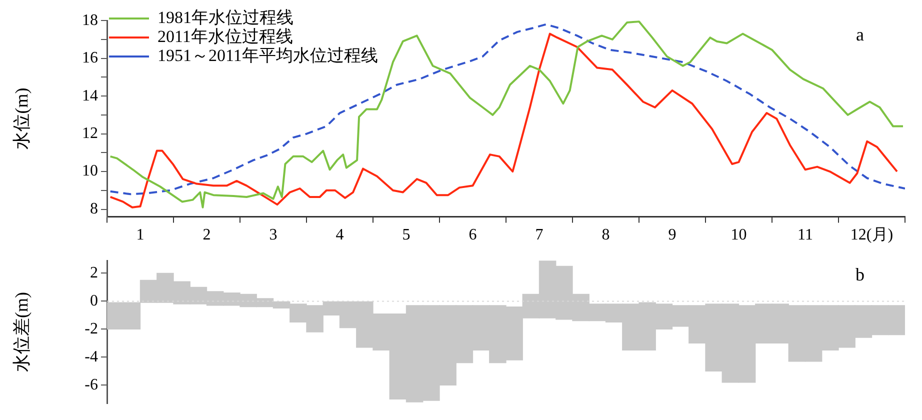 The width and height of the screenshot is (922, 420). I want to click on legend-label: 2011年水位过程线, so click(225, 36).